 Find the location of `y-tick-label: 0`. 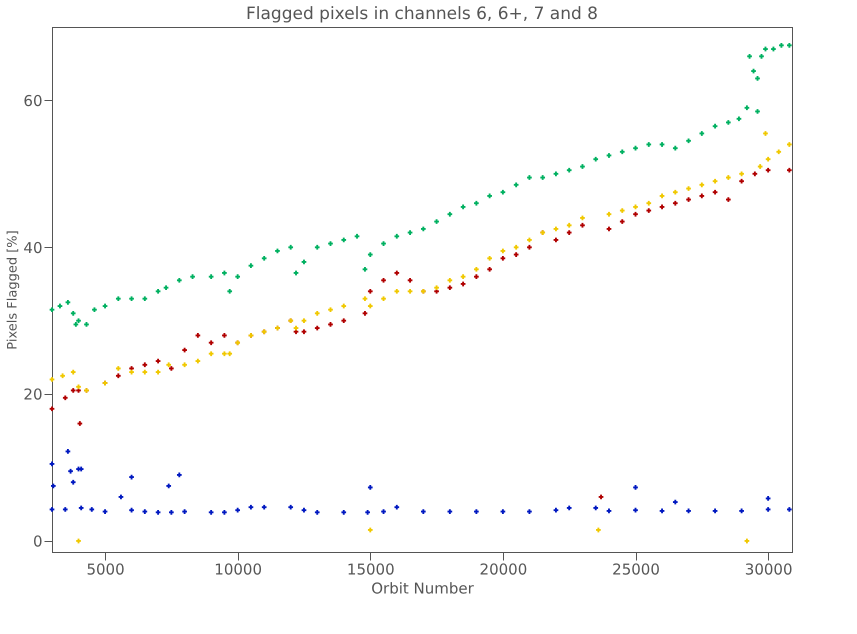

y-tick-label: 0 is located at coordinates (37, 541).